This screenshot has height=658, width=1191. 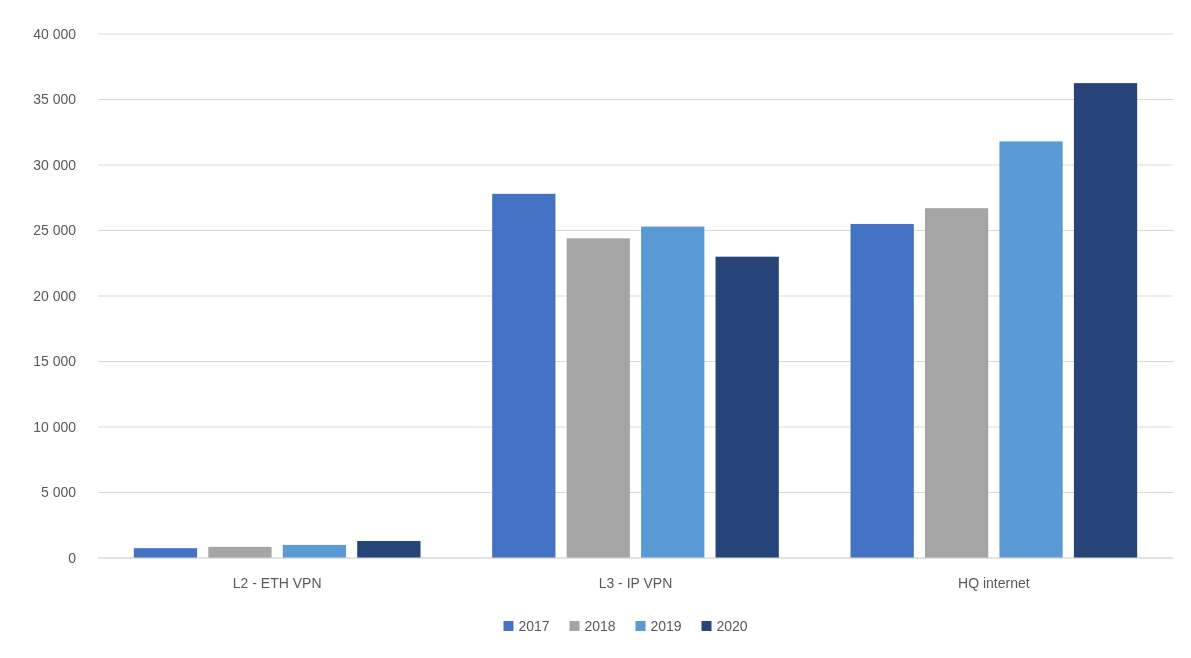 I want to click on y-tick-label: 25 000, so click(x=55, y=230).